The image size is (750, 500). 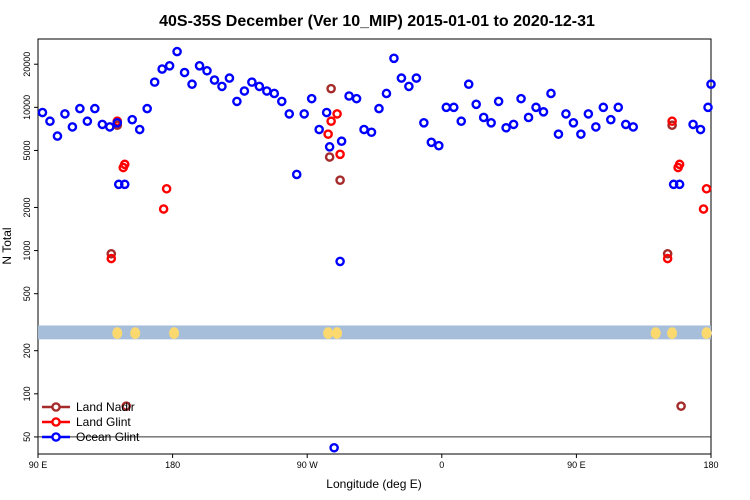 I want to click on x-tick-label: 90 W, so click(x=308, y=465).